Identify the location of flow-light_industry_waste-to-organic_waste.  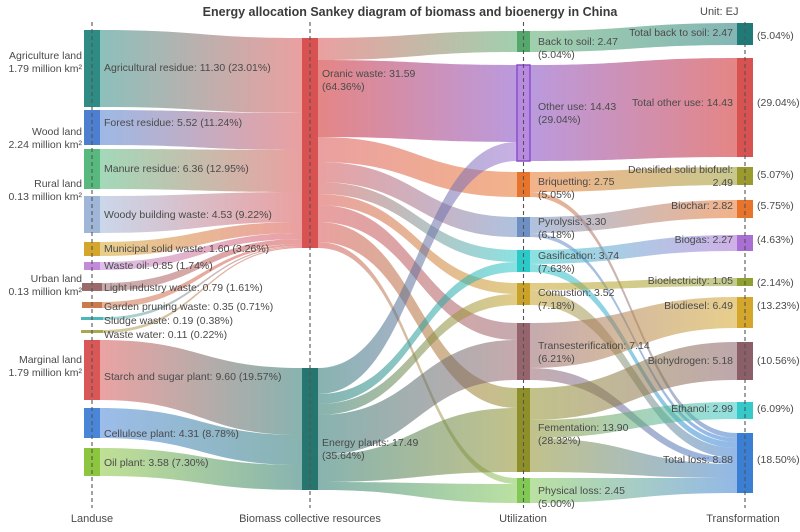
(202, 265).